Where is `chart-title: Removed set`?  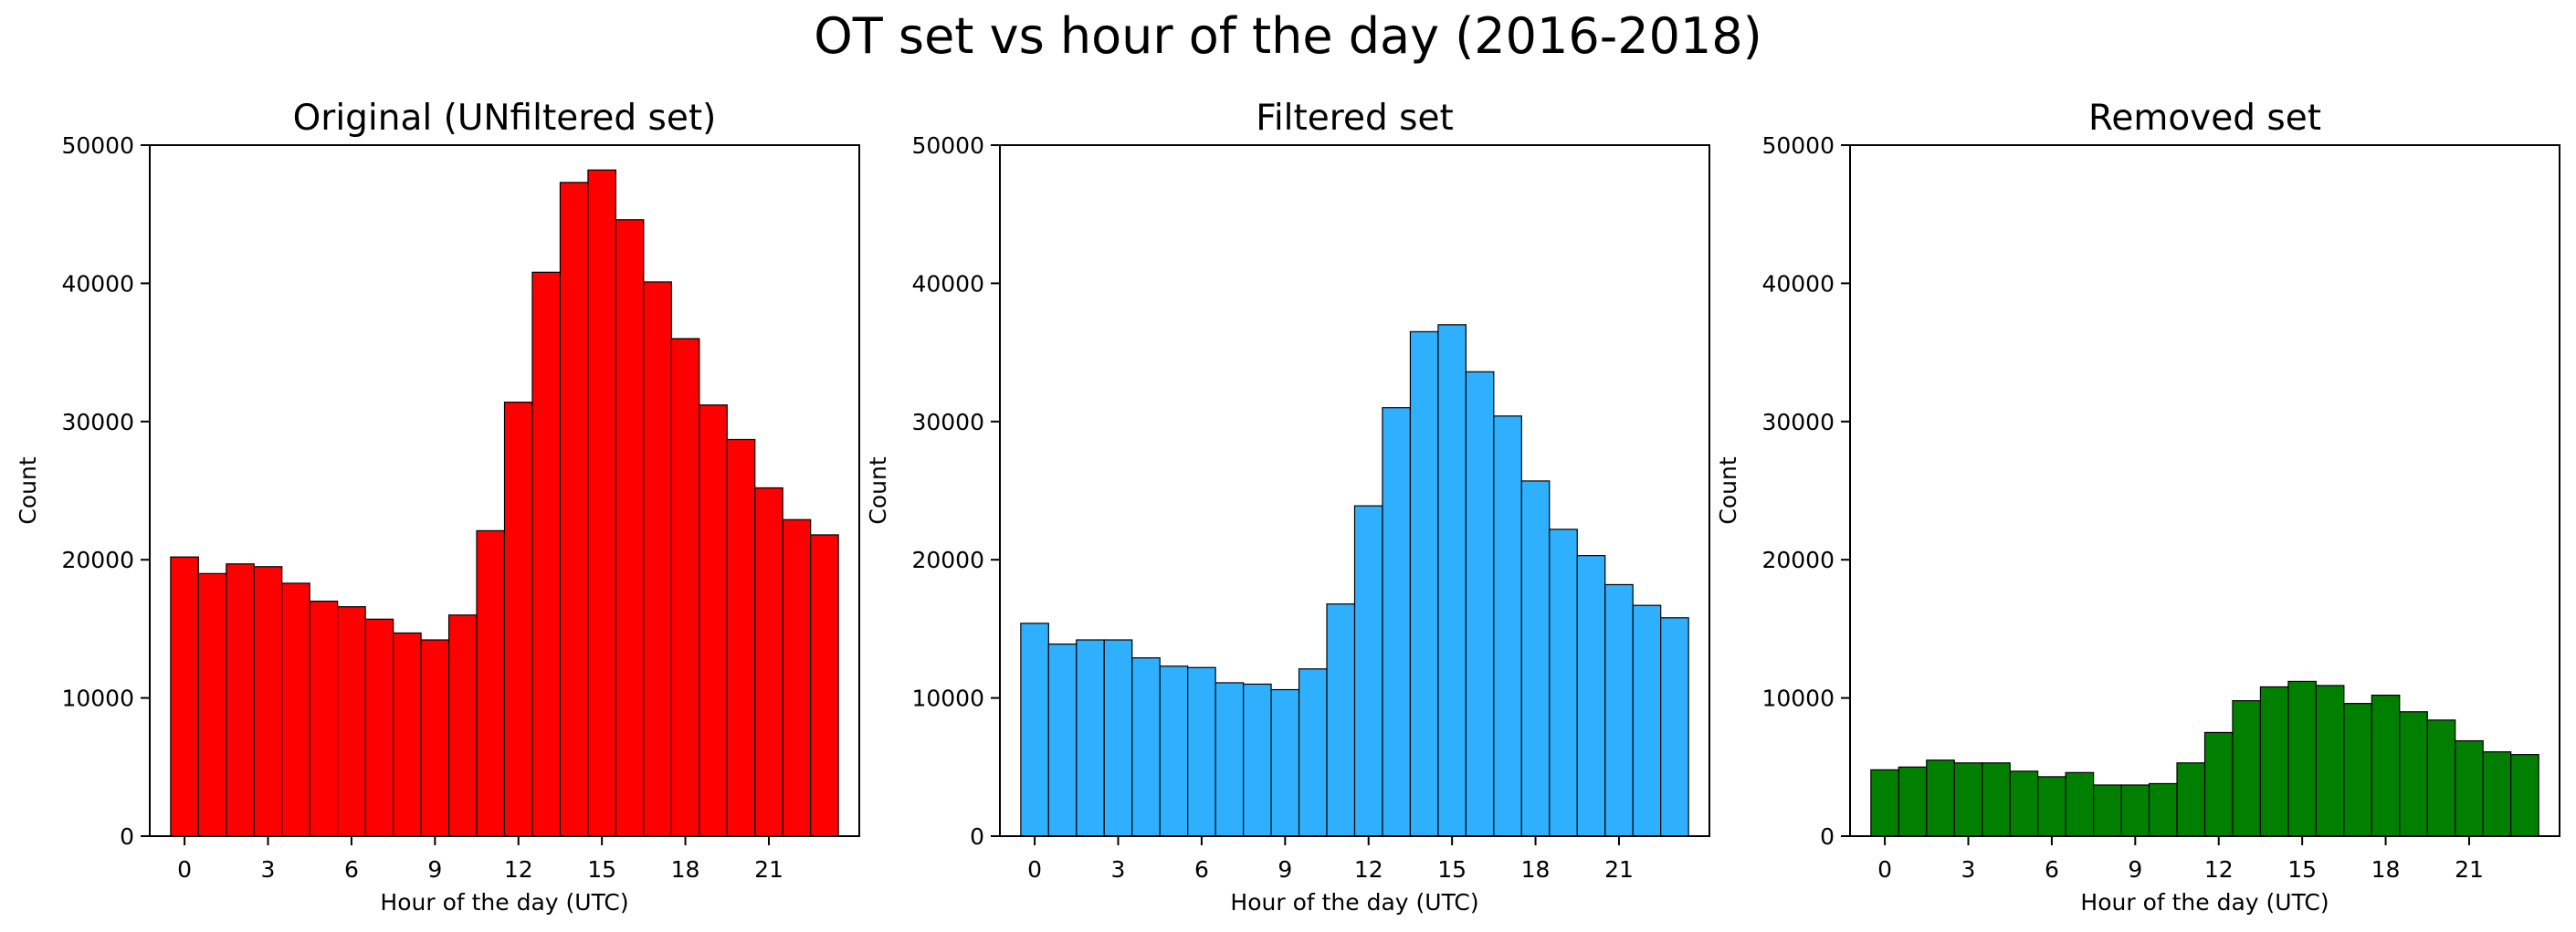 chart-title: Removed set is located at coordinates (2204, 118).